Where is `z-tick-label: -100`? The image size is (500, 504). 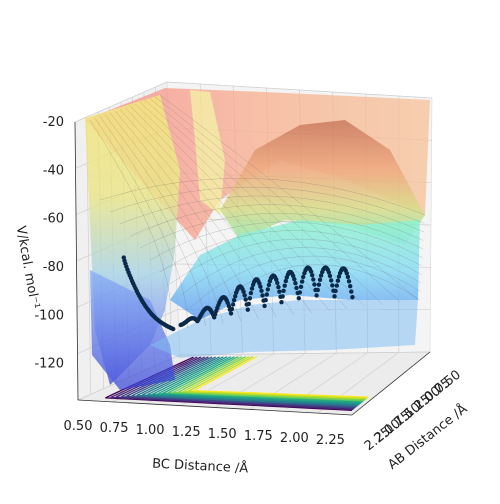
z-tick-label: -100 is located at coordinates (49, 315).